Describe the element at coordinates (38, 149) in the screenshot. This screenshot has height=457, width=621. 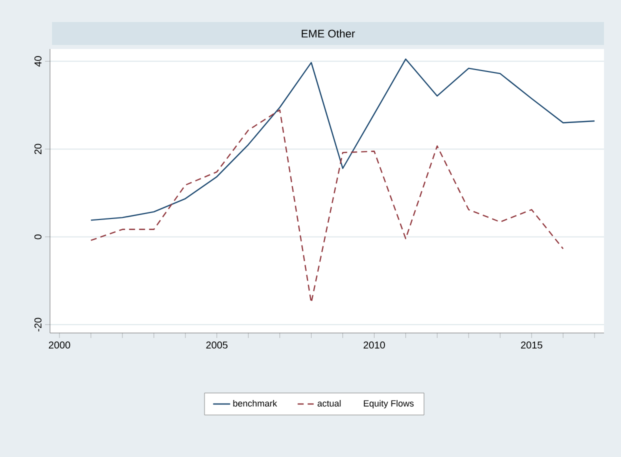
I see `y-tick-label: 20` at that location.